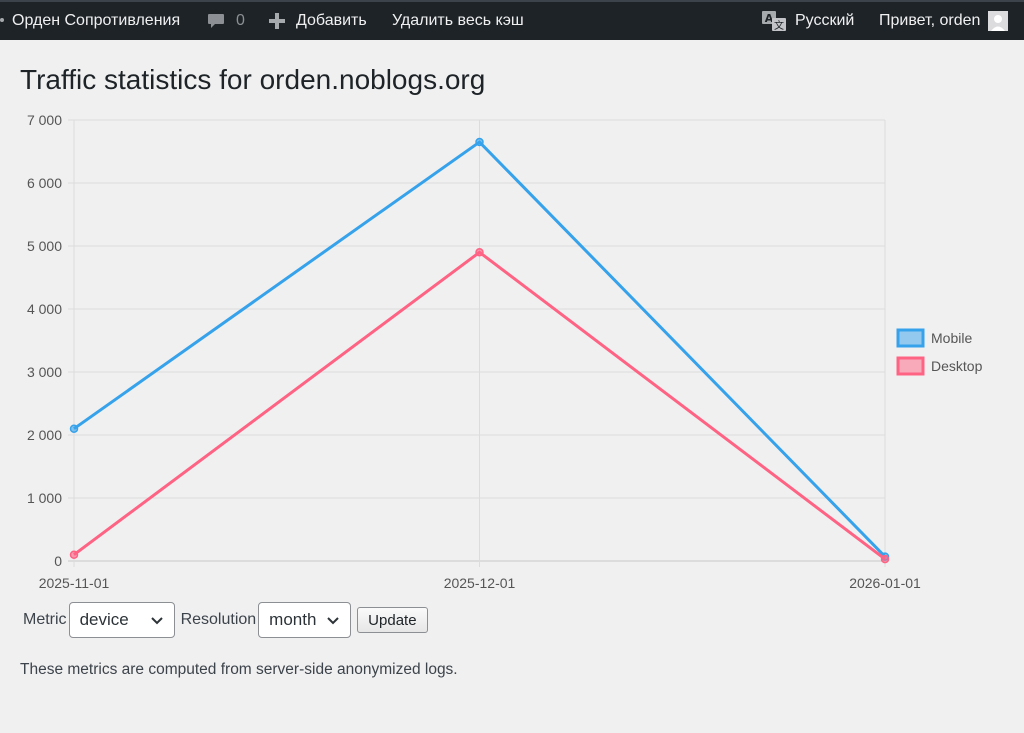  What do you see at coordinates (44, 120) in the screenshot?
I see `y-tick-label: 7 000` at bounding box center [44, 120].